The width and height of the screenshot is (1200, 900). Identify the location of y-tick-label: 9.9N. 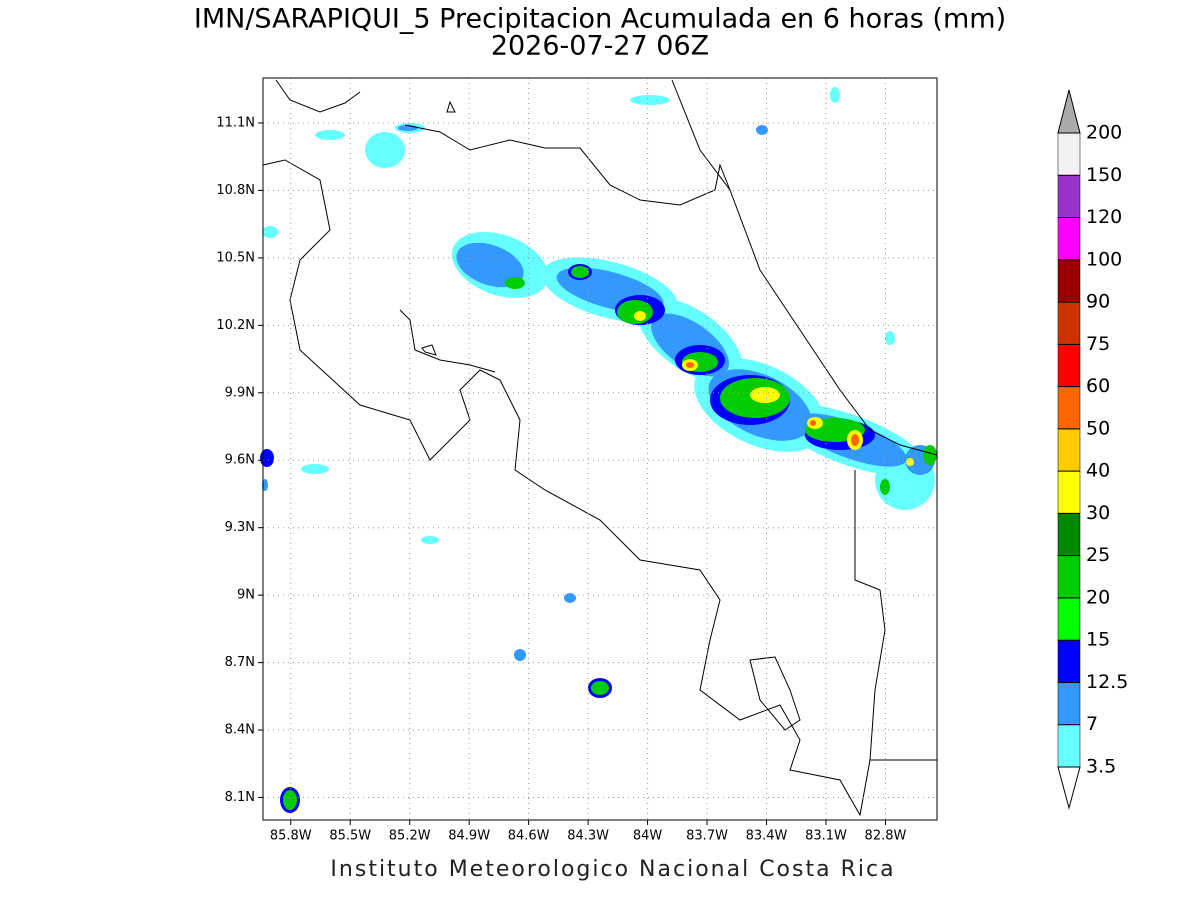
(240, 392).